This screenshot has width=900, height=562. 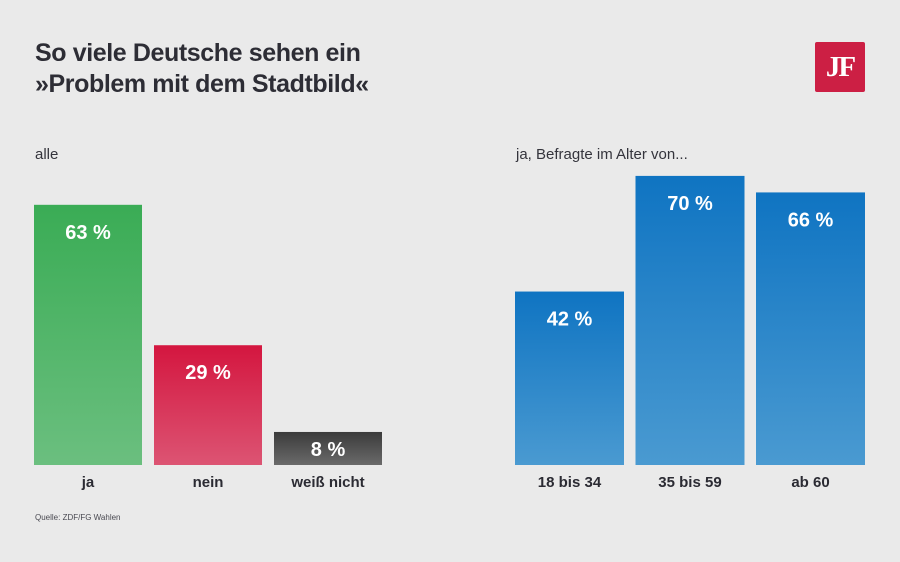 I want to click on bar-weiß-nicht, so click(x=328, y=448).